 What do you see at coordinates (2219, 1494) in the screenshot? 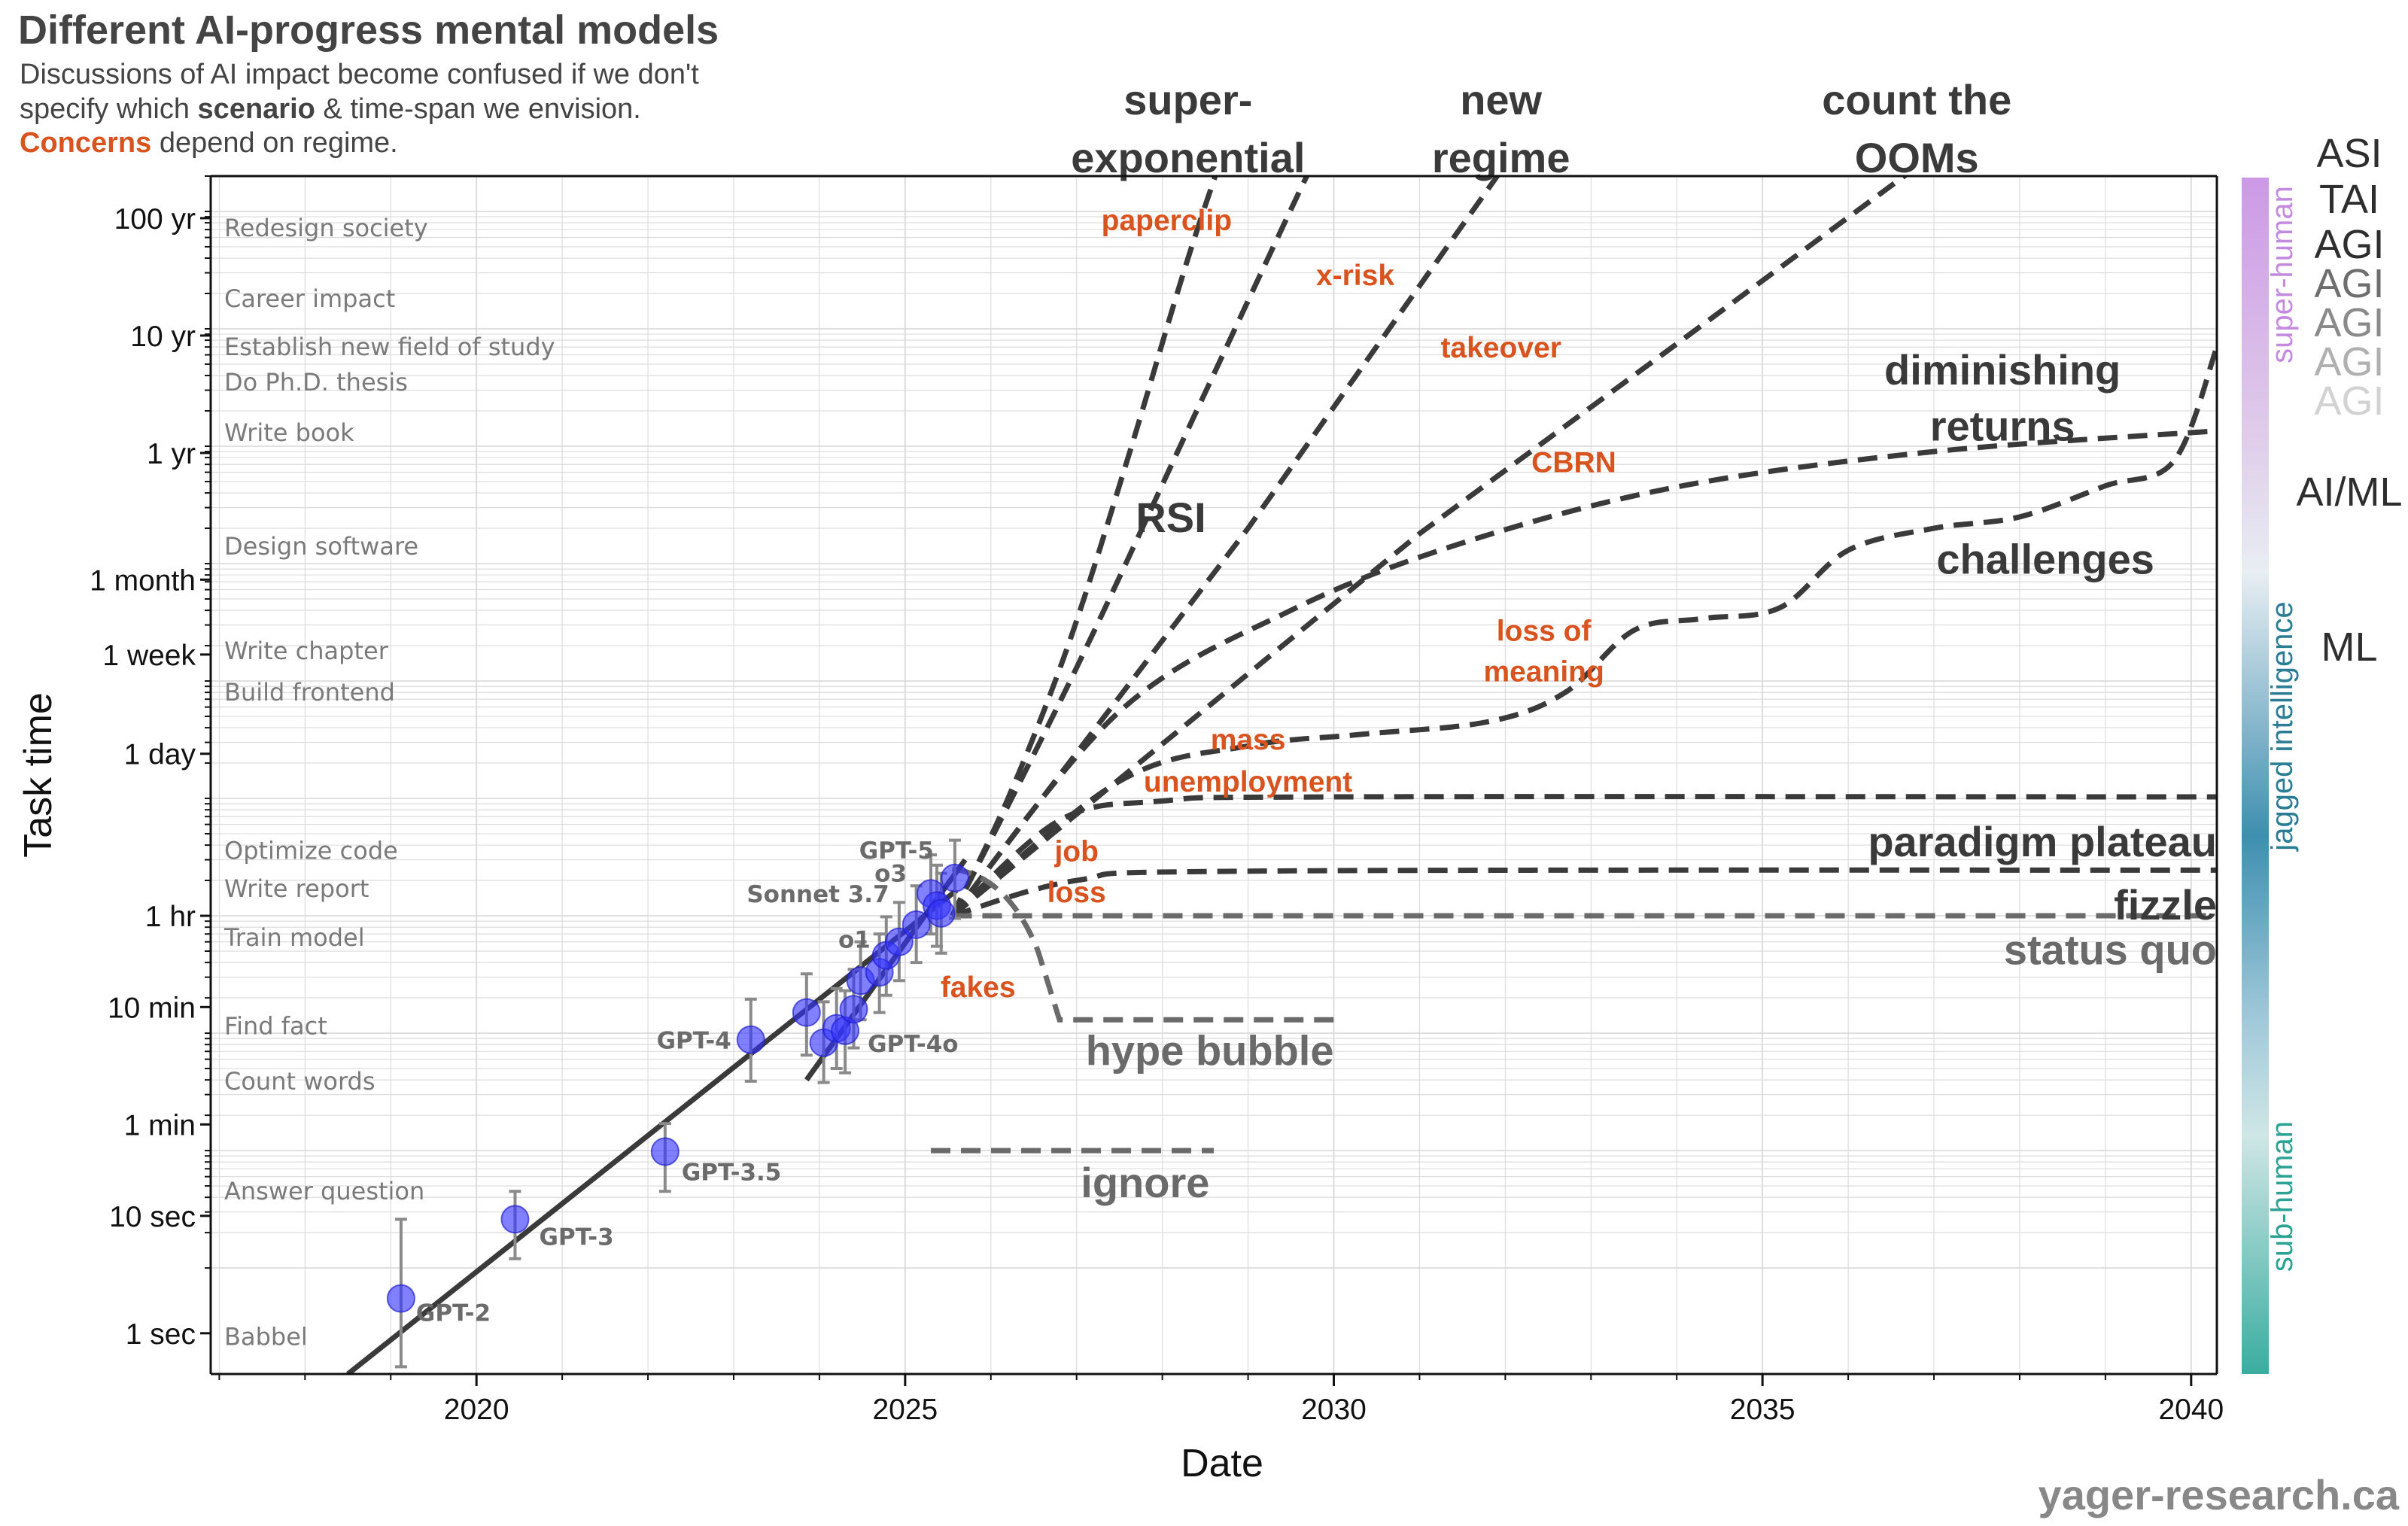
I see `source-credit: yager-research.ca` at bounding box center [2219, 1494].